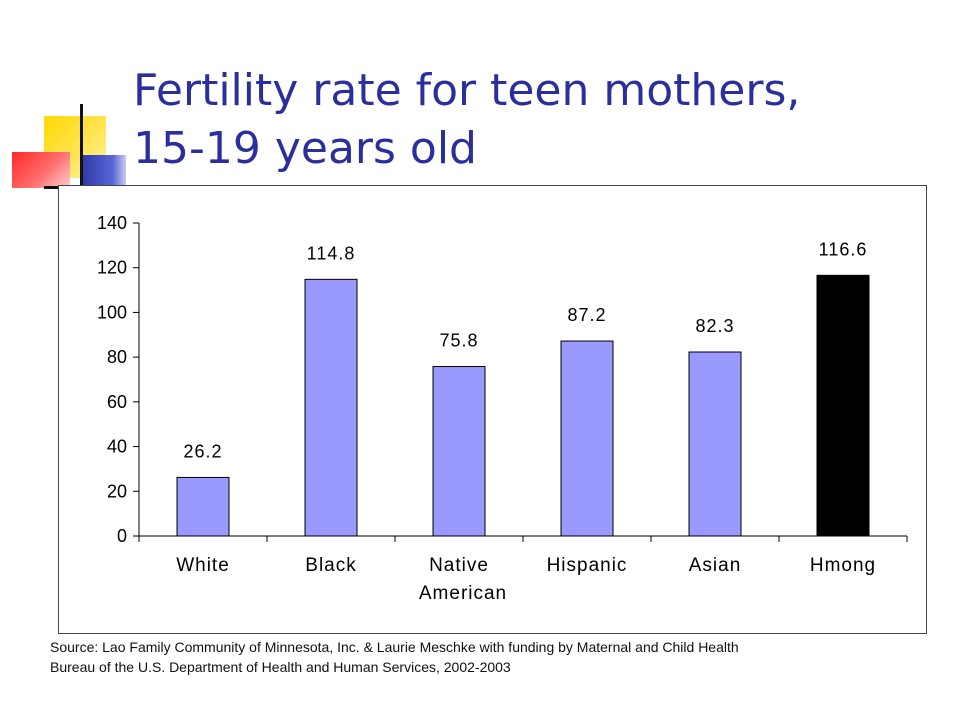  What do you see at coordinates (331, 407) in the screenshot?
I see `bar-black` at bounding box center [331, 407].